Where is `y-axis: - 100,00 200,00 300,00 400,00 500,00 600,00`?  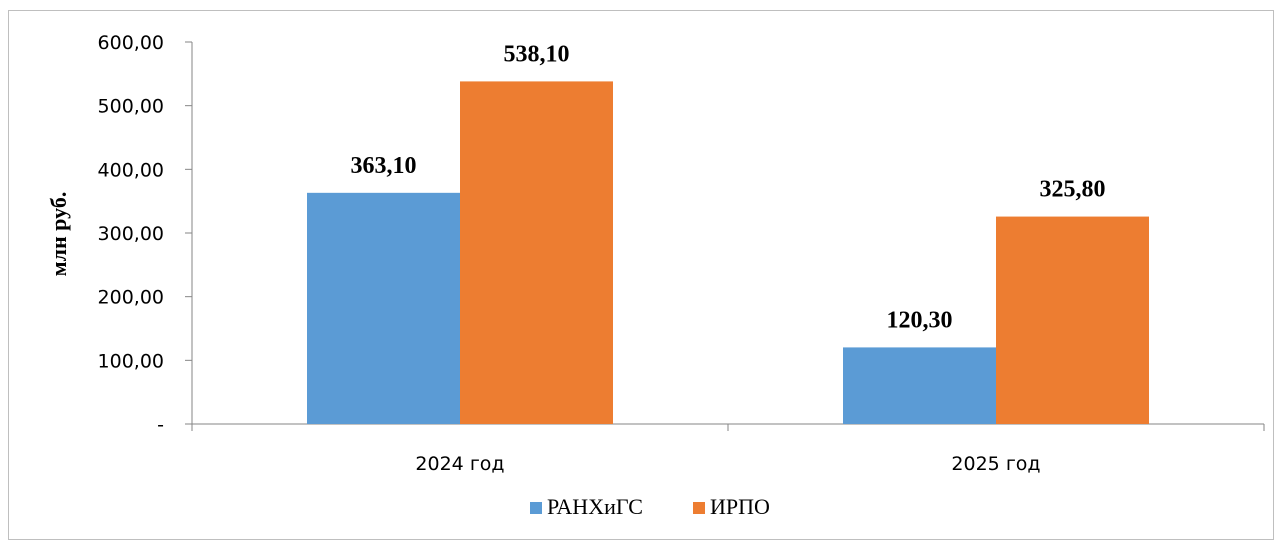 y-axis: - 100,00 200,00 300,00 400,00 500,00 600,00 is located at coordinates (145, 234).